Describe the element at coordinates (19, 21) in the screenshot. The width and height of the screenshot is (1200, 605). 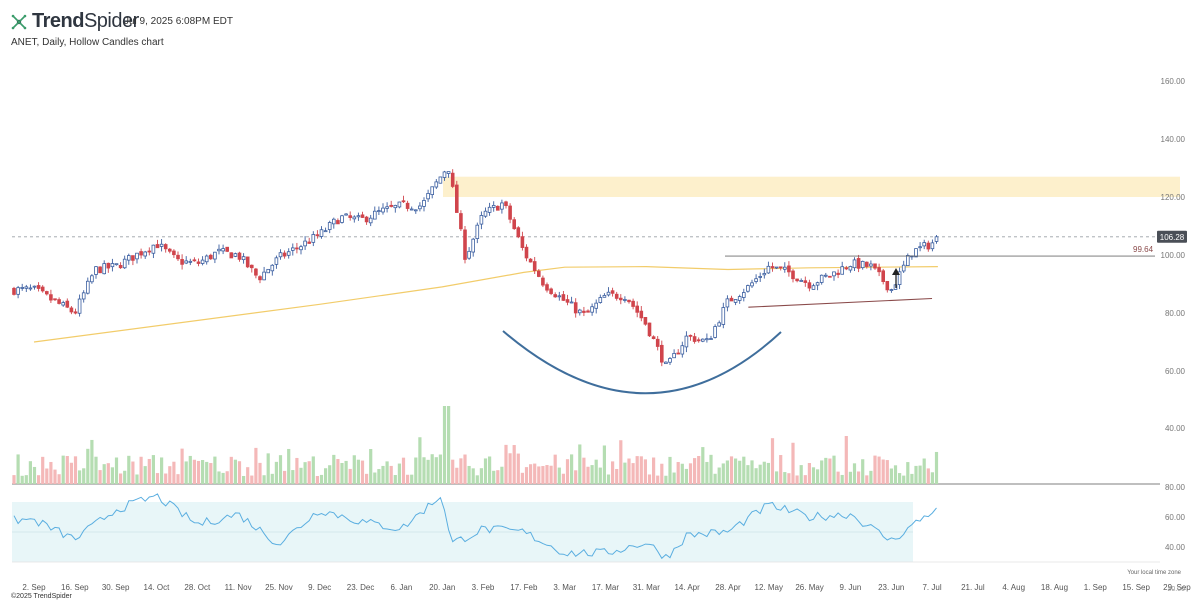
I see `spider-logo-icon` at that location.